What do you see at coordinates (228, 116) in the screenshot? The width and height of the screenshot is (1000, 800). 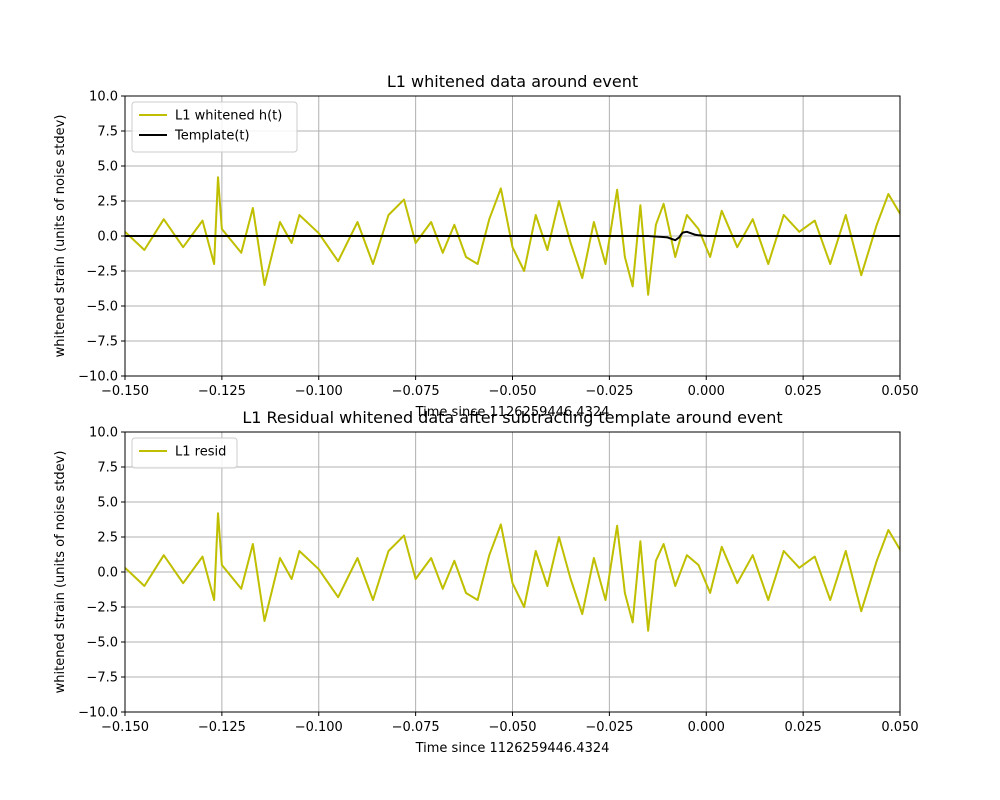 I see `legend-entry: L1 whitened h(t)` at bounding box center [228, 116].